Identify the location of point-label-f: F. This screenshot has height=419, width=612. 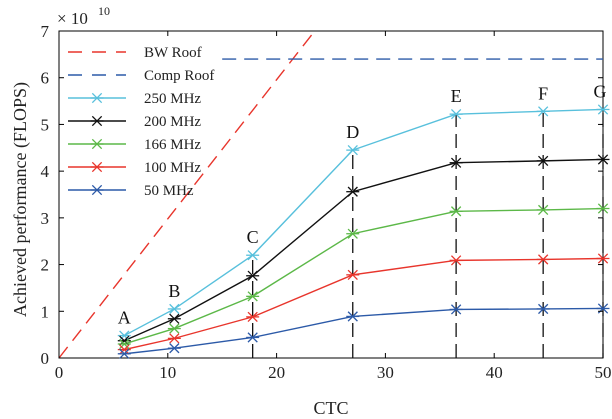
(543, 93).